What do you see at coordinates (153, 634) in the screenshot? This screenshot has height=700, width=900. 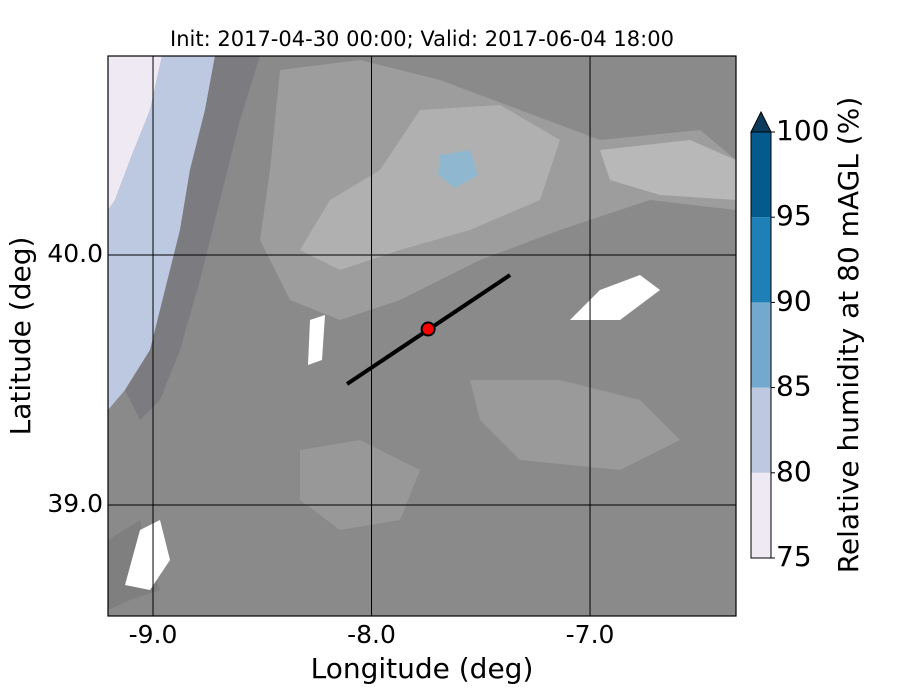 I see `x-tick-label: -9.0` at bounding box center [153, 634].